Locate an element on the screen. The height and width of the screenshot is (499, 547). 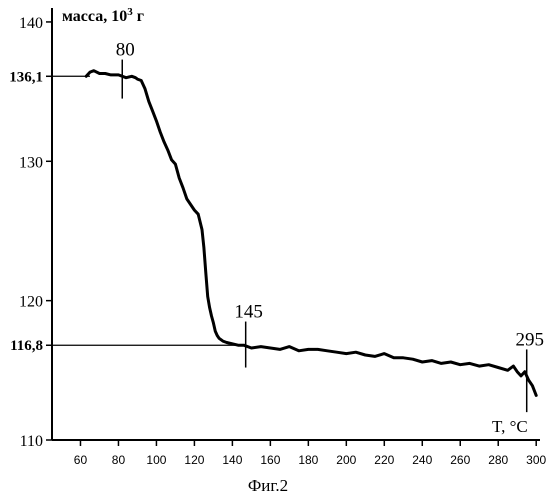
y-tick-label: 110 is located at coordinates (31, 441).